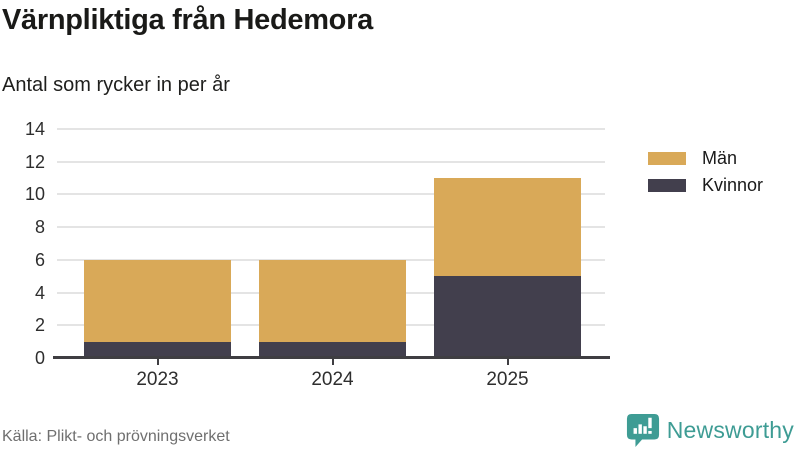  I want to click on y-tick-label-2: 2, so click(39, 325).